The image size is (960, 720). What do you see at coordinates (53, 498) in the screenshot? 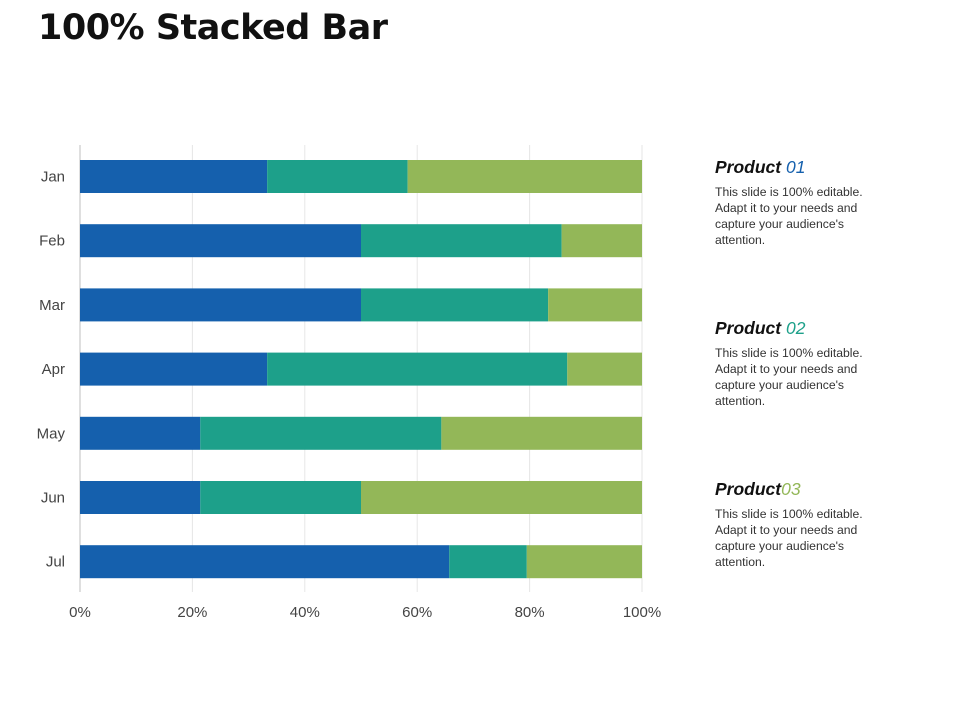
I see `category-label: Jun` at bounding box center [53, 498].